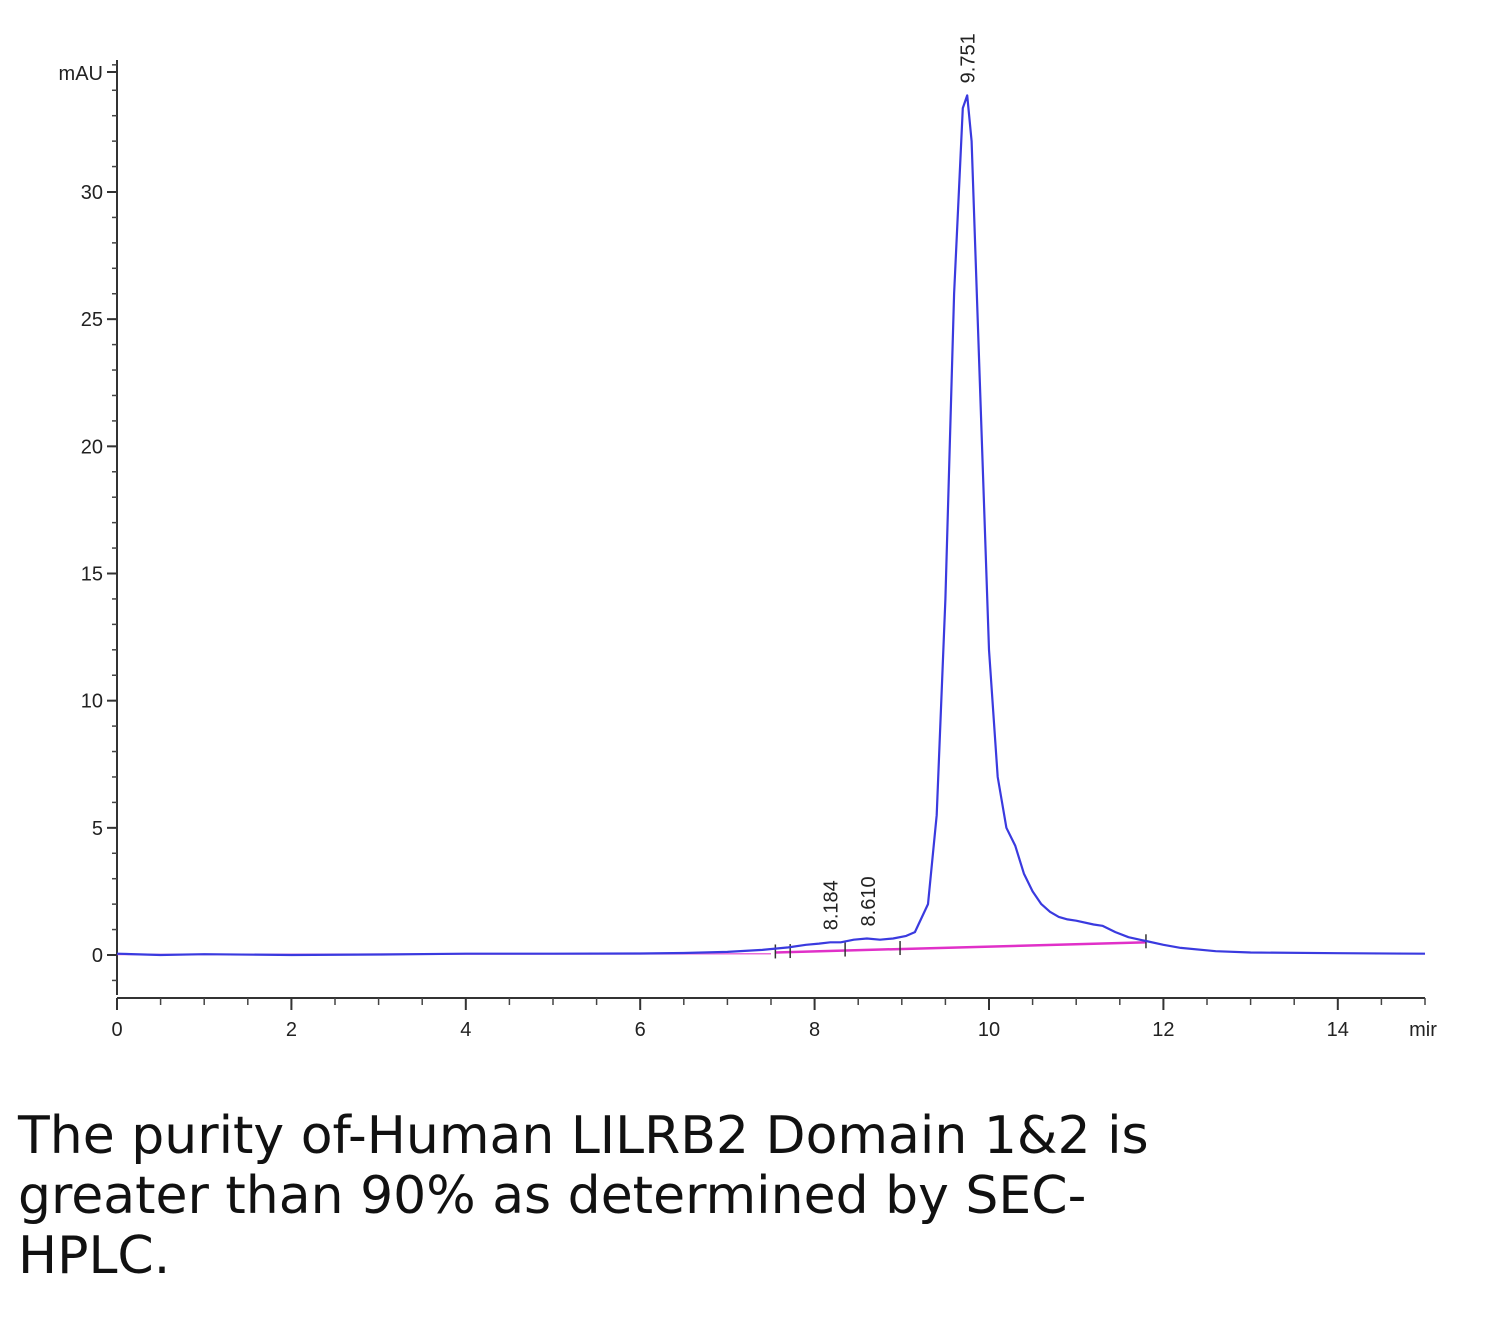 This screenshot has height=1318, width=1500. What do you see at coordinates (832, 905) in the screenshot?
I see `peak-label: 8.184` at bounding box center [832, 905].